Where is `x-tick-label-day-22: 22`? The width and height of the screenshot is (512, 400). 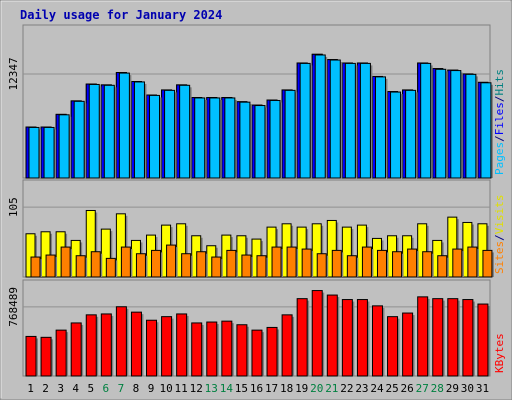
x-tick-label-day-22: 22 is located at coordinates (346, 388).